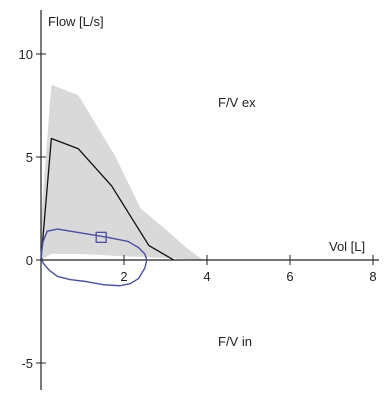  I want to click on measured-flow-volume-loop, so click(94, 257).